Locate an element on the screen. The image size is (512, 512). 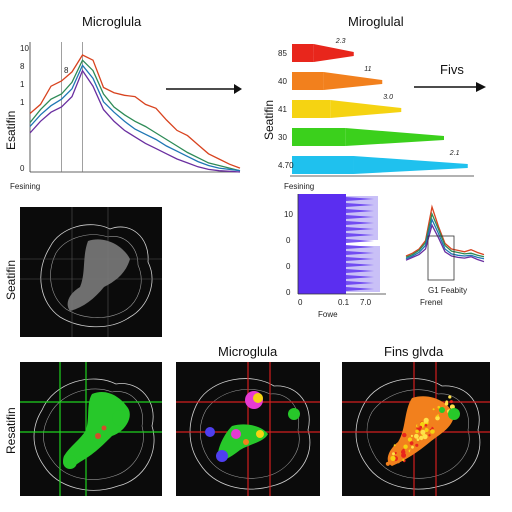
tick-top-left-2: 1 is located at coordinates (22, 84).